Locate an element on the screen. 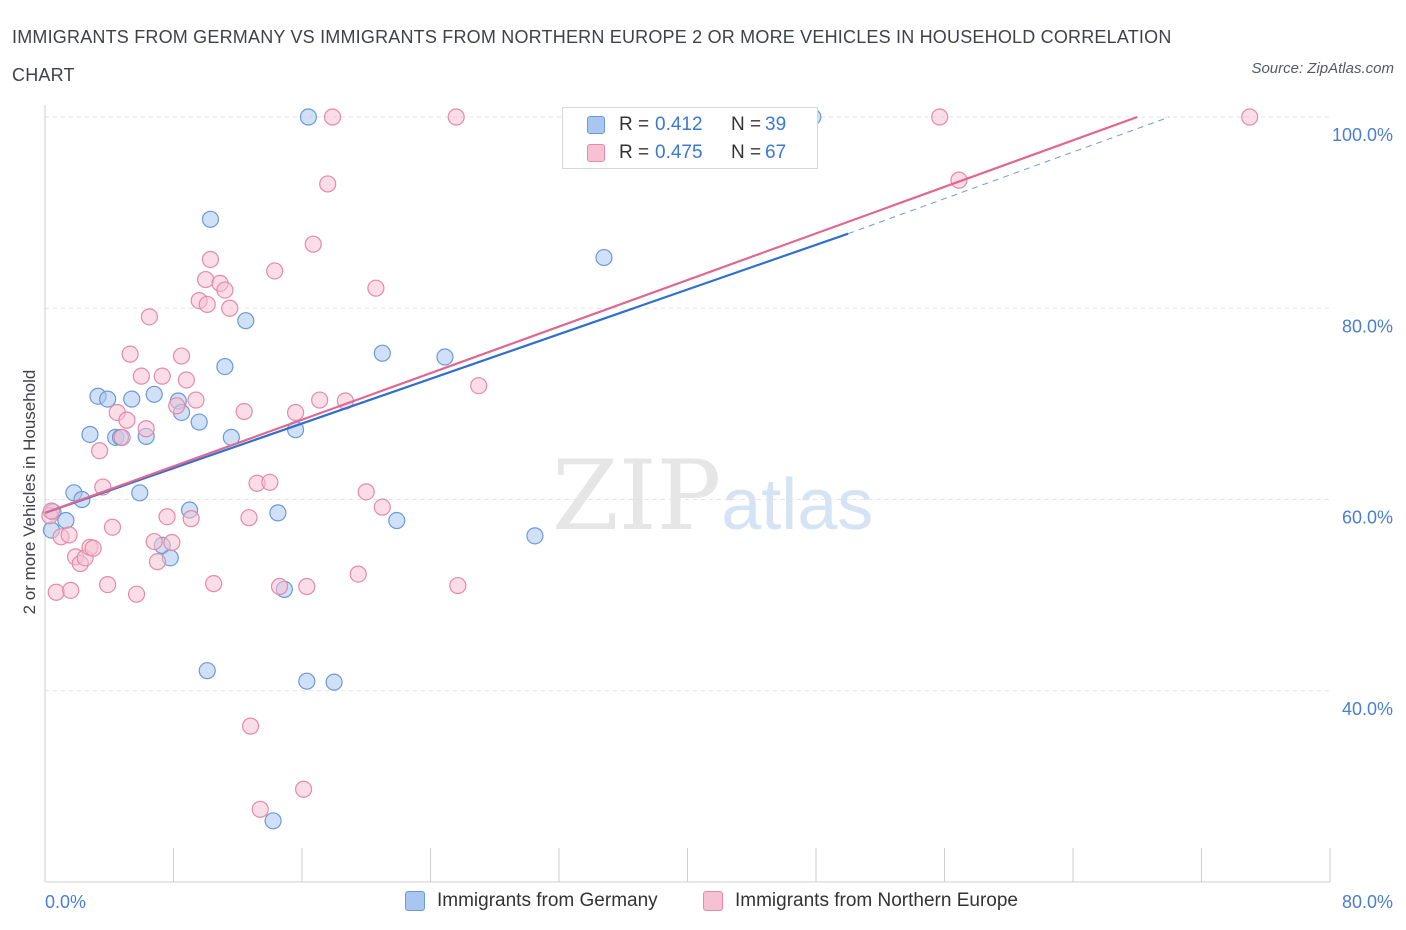  y-tick-label: 40.0% is located at coordinates (1367, 709).